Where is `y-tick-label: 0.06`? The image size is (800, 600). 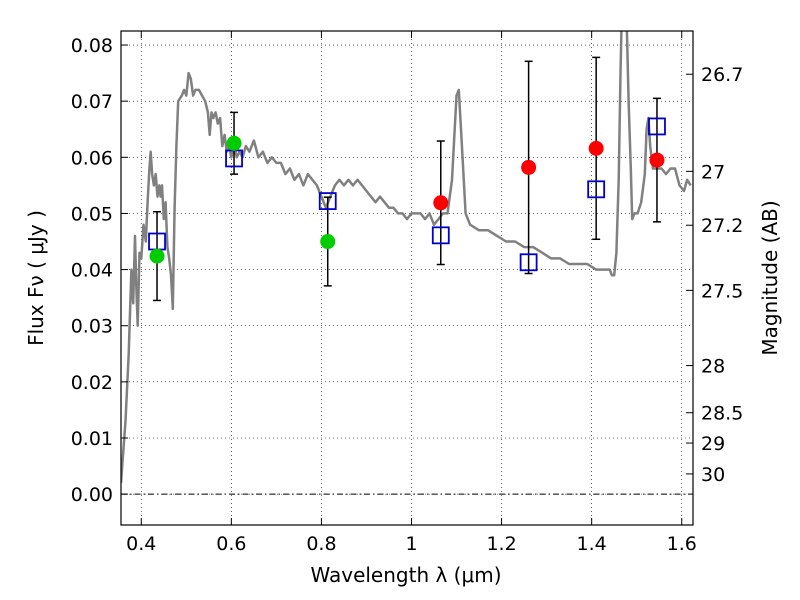 y-tick-label: 0.06 is located at coordinates (92, 158).